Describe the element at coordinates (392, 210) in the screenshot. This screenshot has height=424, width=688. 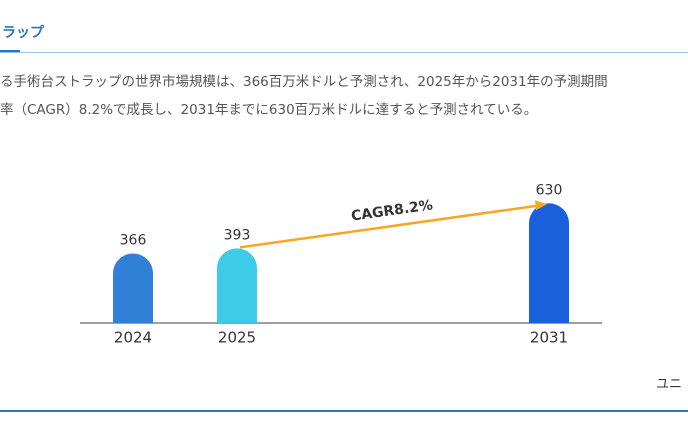
I see `cagr-label: CAGR8.2%` at that location.